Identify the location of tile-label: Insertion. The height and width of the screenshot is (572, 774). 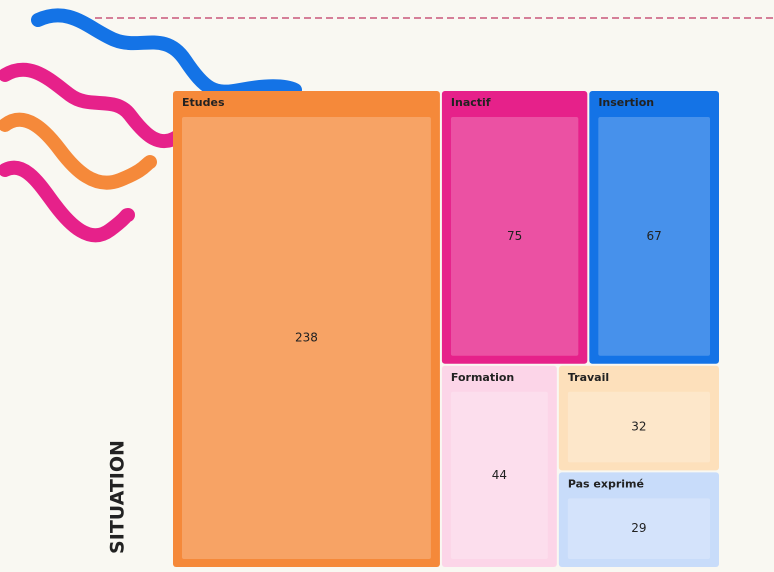
(626, 102).